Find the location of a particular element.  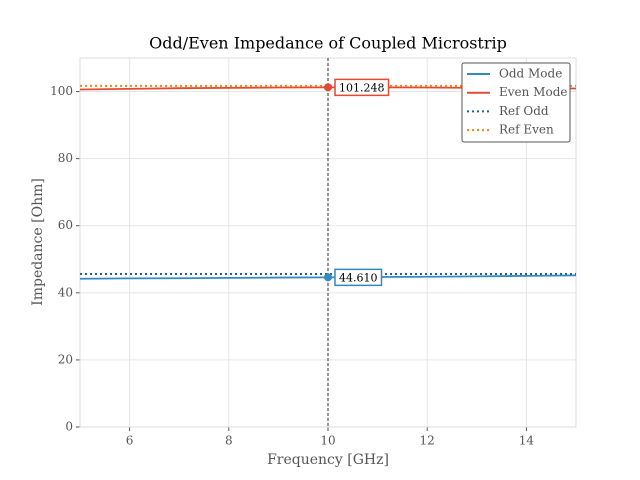

legend-label: Even Mode is located at coordinates (533, 92).